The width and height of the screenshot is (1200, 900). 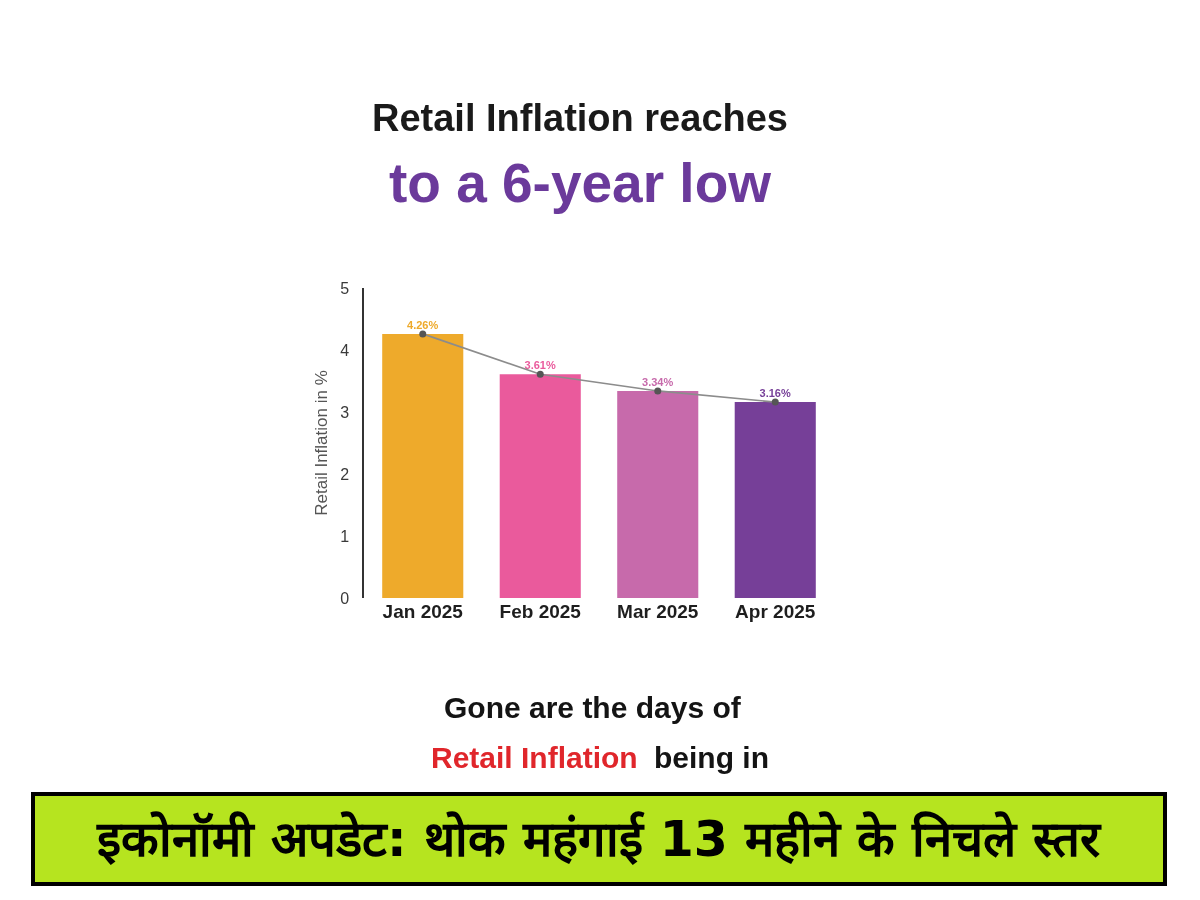 What do you see at coordinates (345, 412) in the screenshot?
I see `y-tick-label: 3` at bounding box center [345, 412].